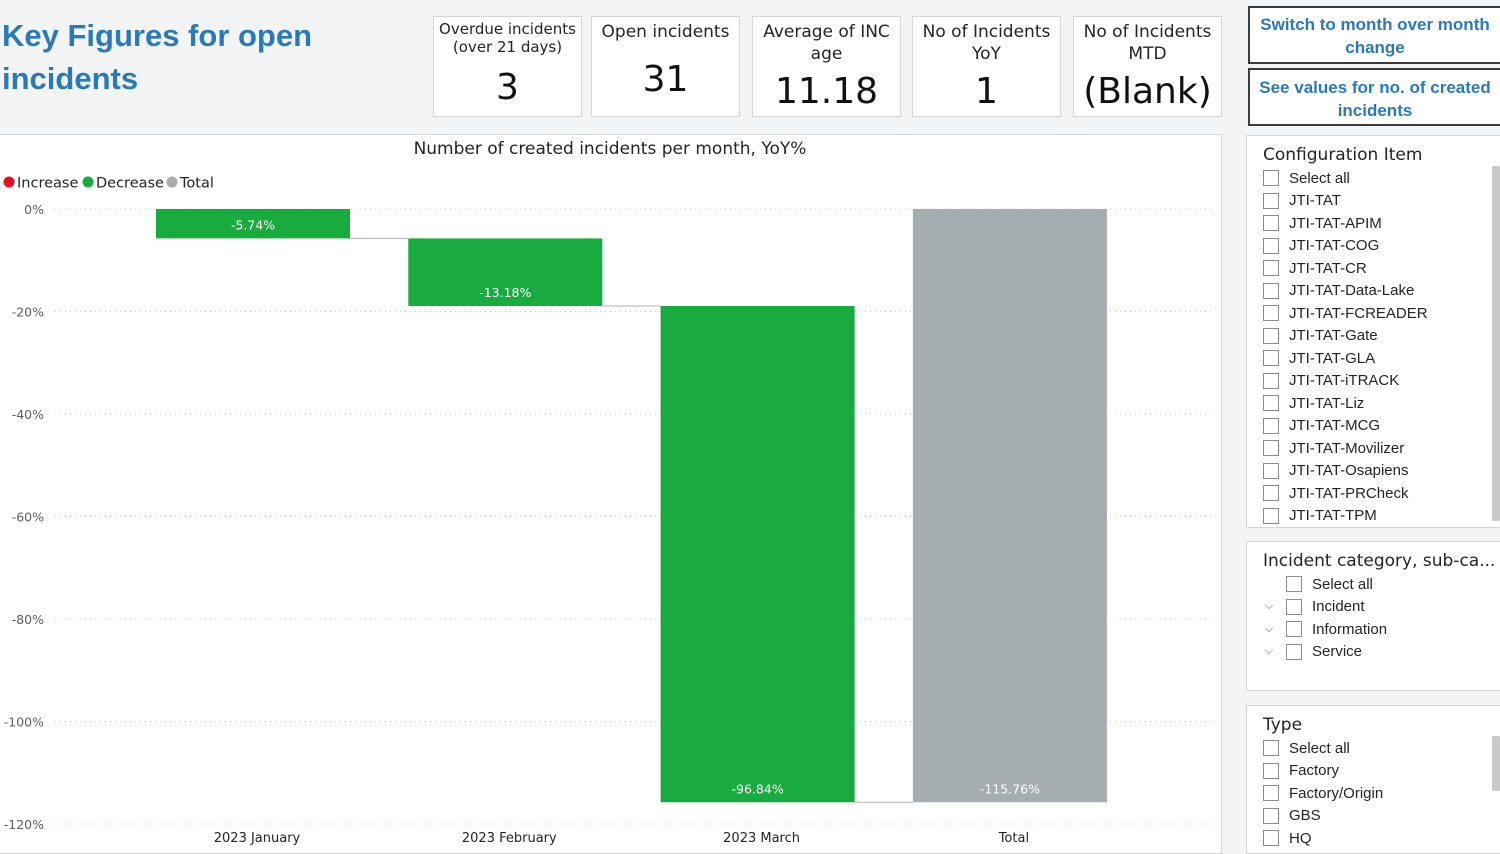 Image resolution: width=1500 pixels, height=854 pixels. What do you see at coordinates (505, 272) in the screenshot?
I see `bar-2023-february` at bounding box center [505, 272].